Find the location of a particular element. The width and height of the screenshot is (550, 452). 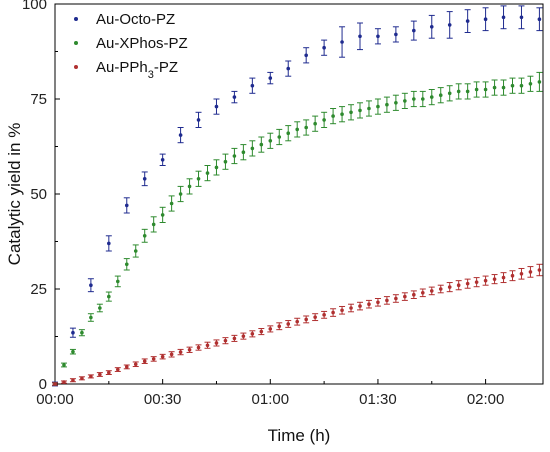

x-axis-title: Time (h) is located at coordinates (299, 435).